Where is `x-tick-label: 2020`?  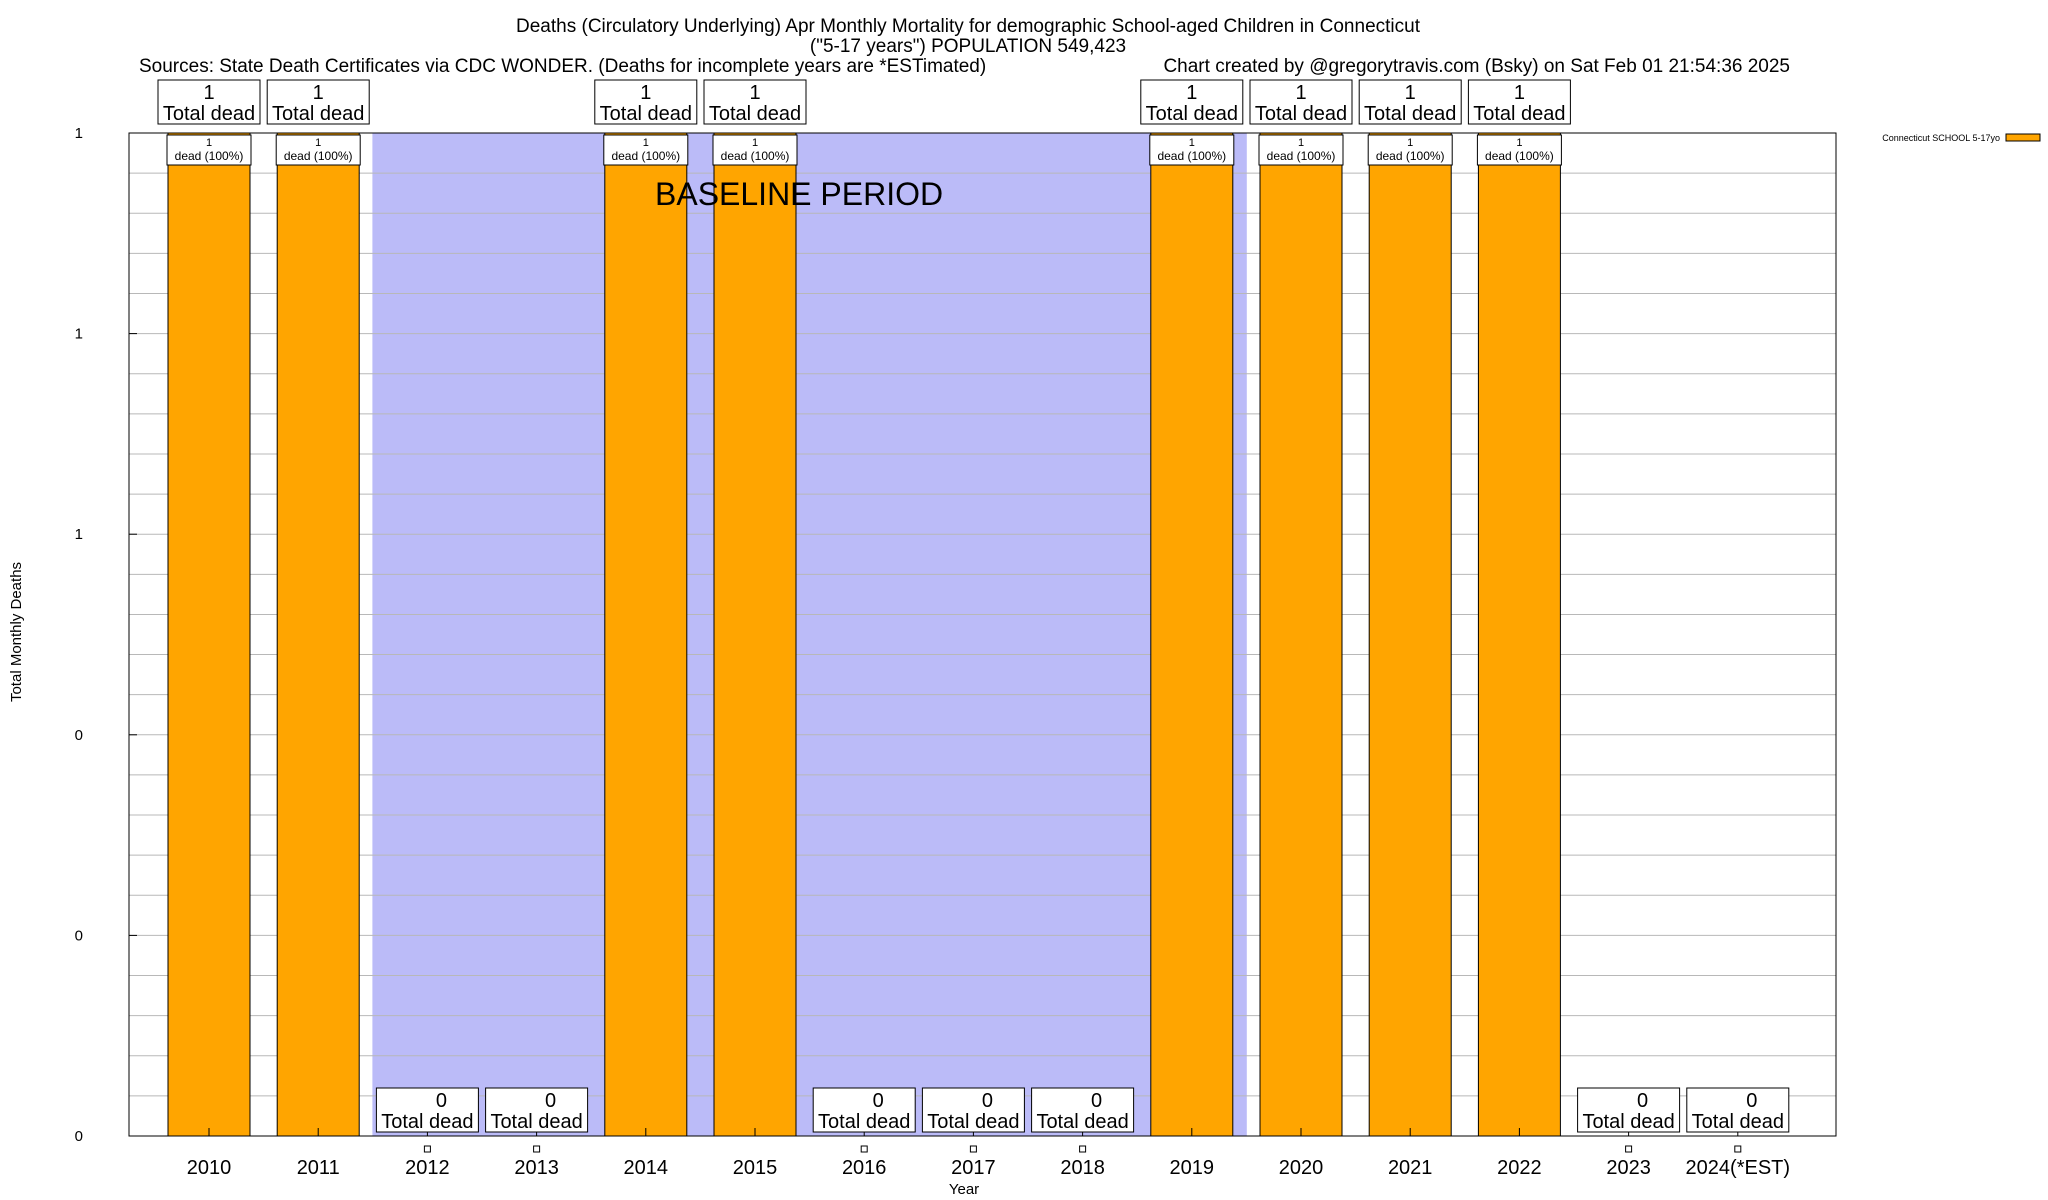
x-tick-label: 2020 is located at coordinates (1301, 1168).